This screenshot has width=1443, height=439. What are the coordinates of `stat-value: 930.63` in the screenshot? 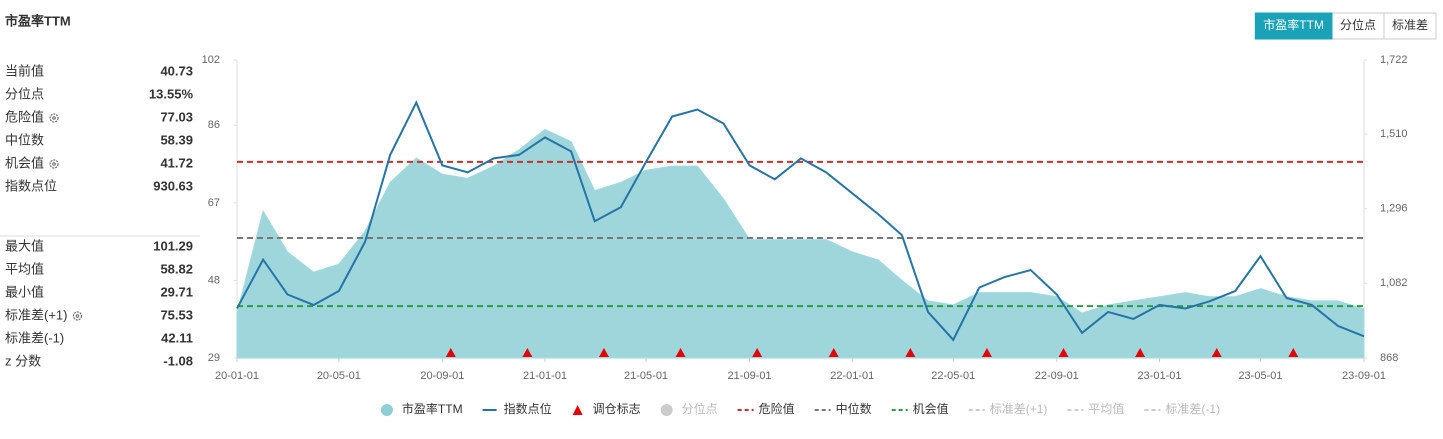 It's located at (173, 185).